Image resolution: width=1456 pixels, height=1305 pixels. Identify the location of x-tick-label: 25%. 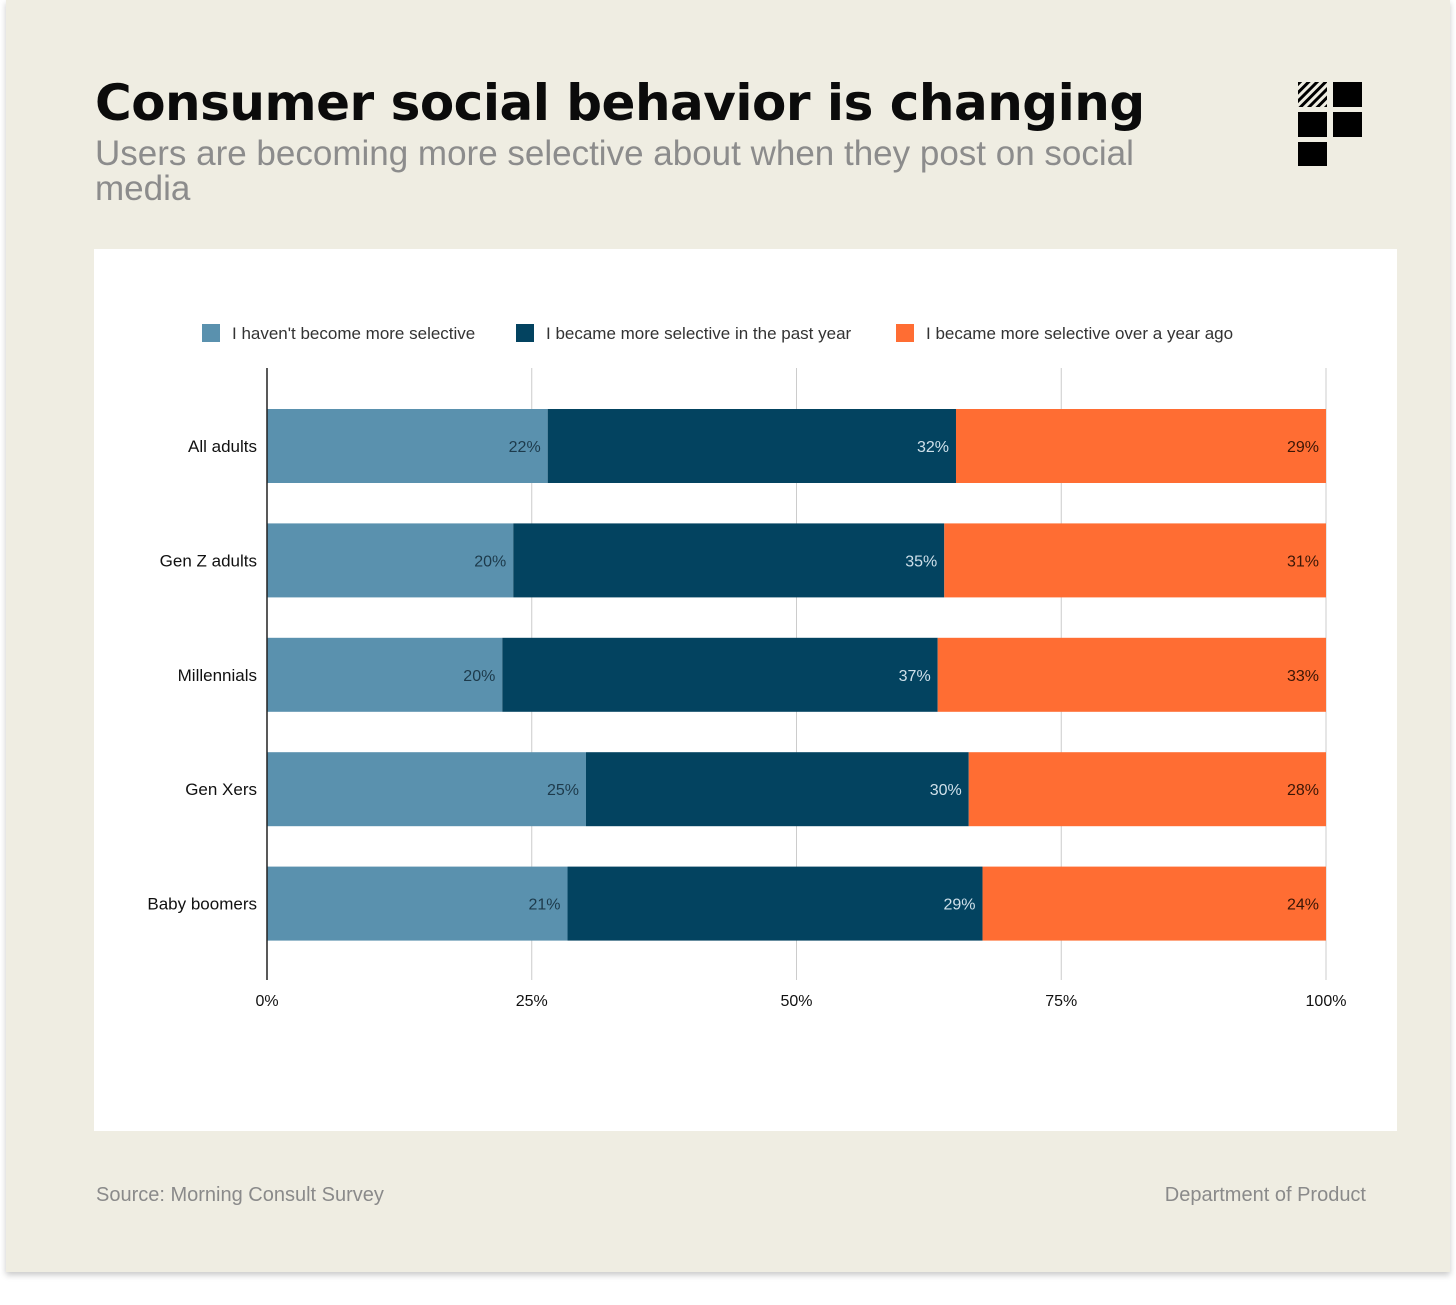
(532, 1001).